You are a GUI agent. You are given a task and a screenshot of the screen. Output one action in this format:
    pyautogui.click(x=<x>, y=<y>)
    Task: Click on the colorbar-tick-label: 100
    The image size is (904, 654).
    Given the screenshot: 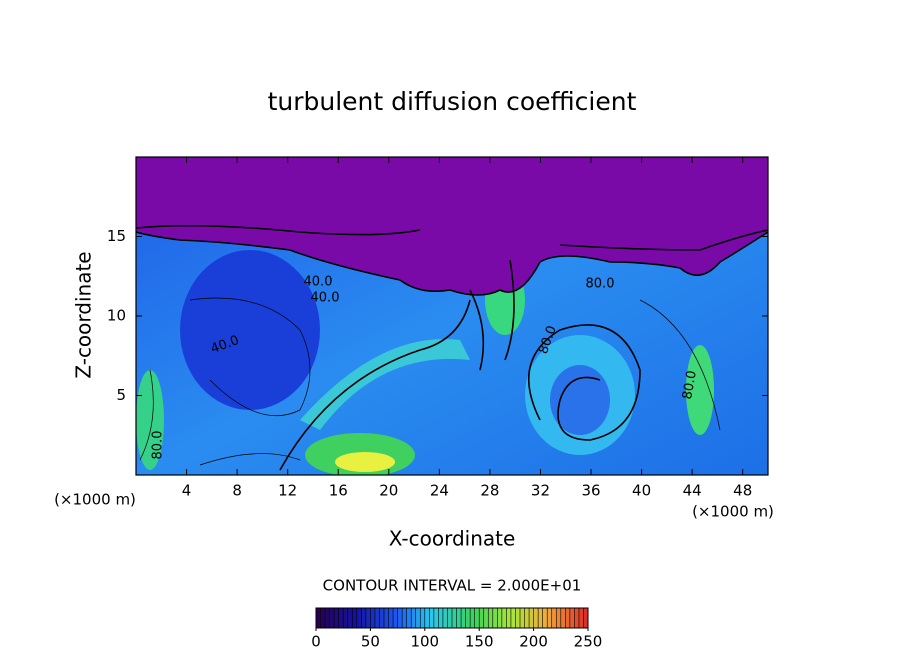 What is the action you would take?
    pyautogui.click(x=424, y=642)
    